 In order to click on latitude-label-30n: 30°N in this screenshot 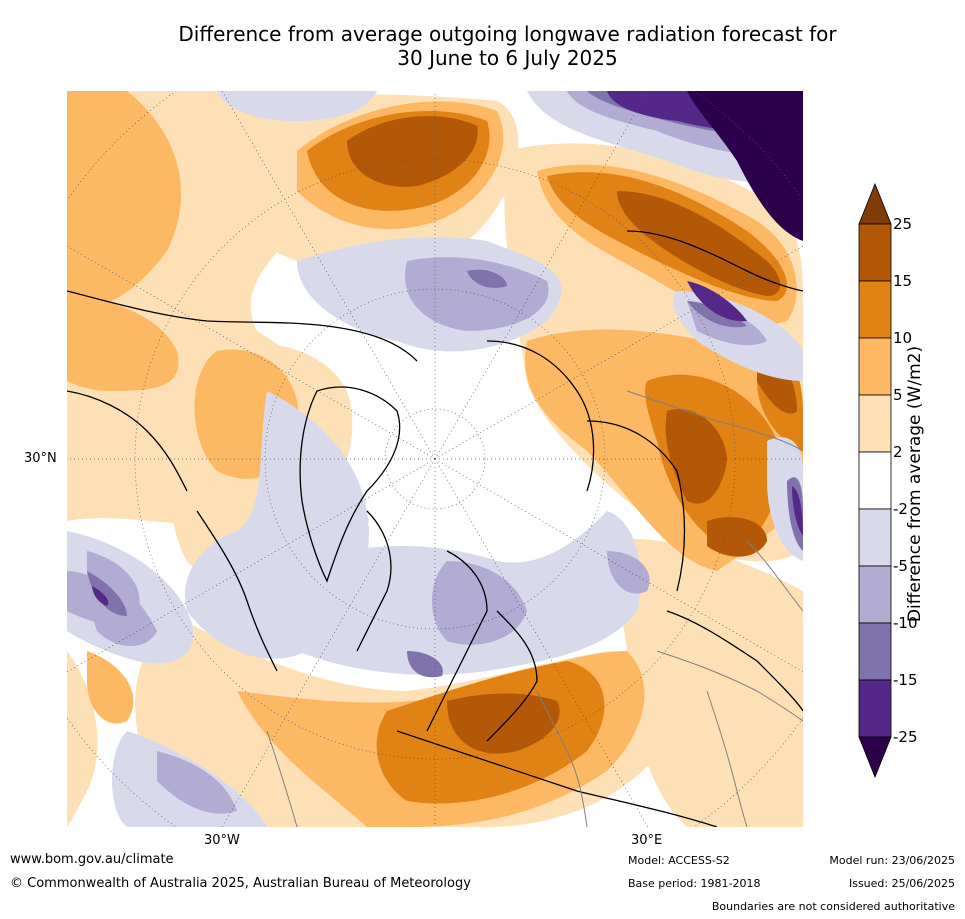, I will do `click(40, 458)`.